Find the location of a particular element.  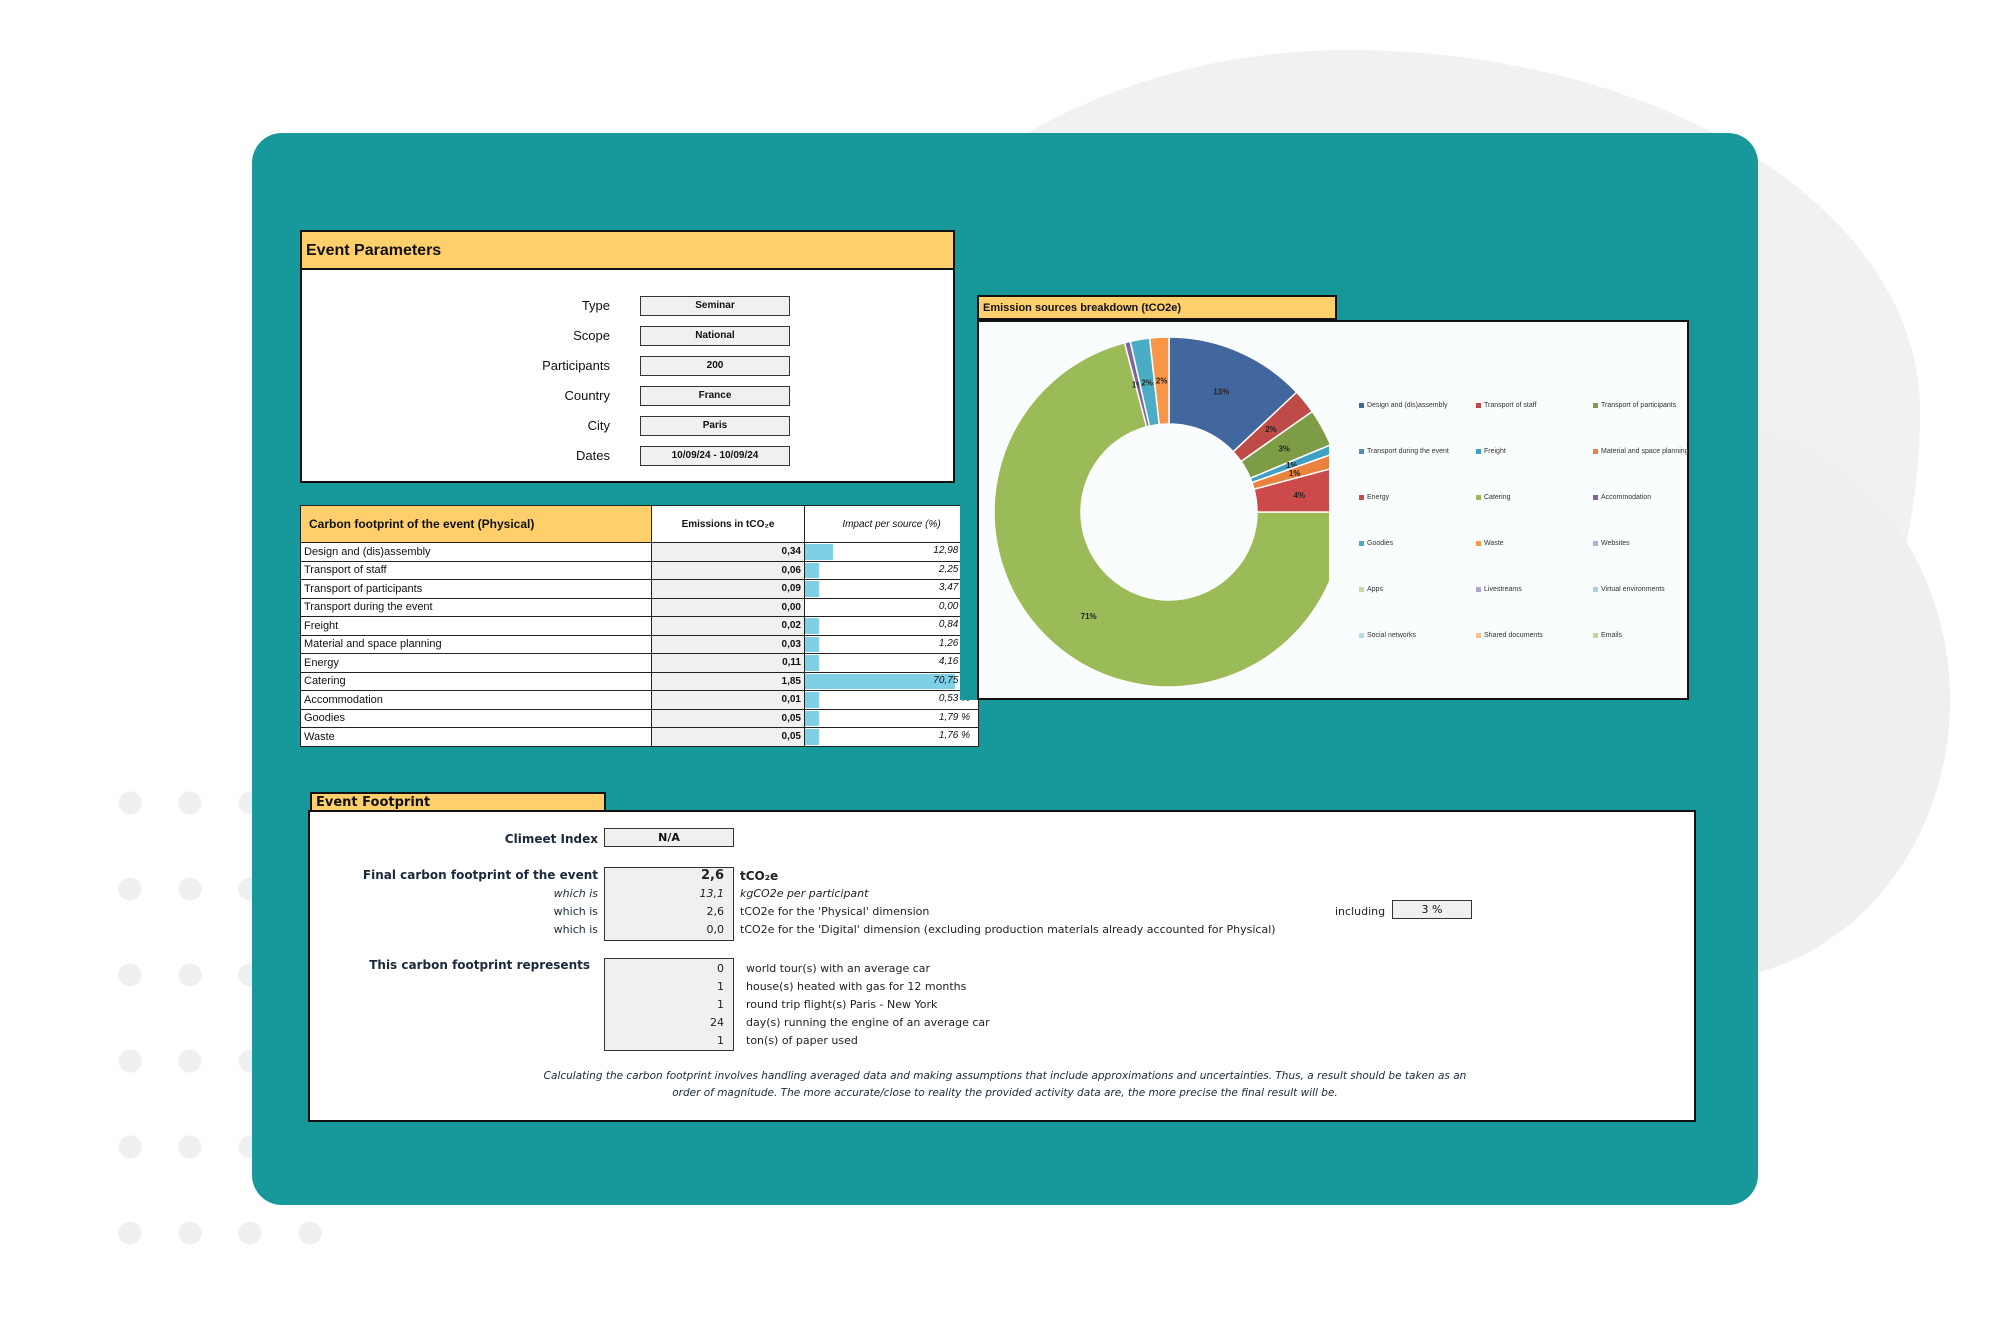

event-parameters-title: Event Parameters is located at coordinates (374, 250).